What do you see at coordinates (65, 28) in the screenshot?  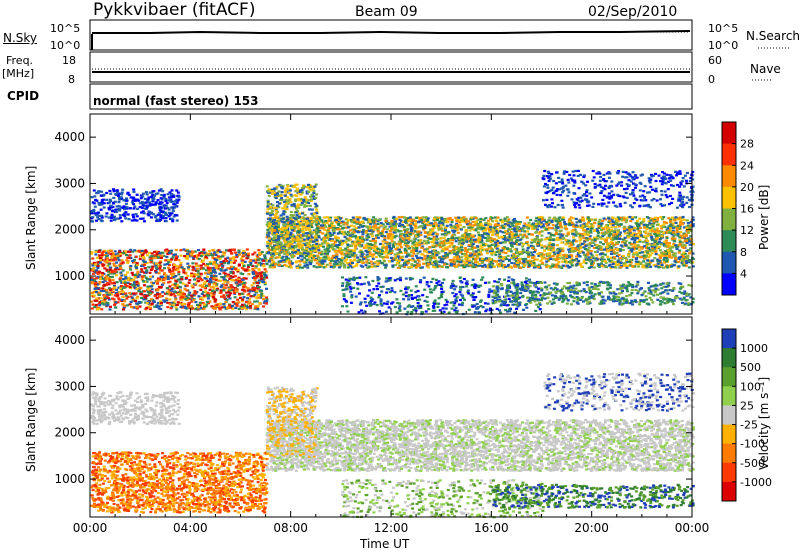 I see `nsky-tick-top: 10^5` at bounding box center [65, 28].